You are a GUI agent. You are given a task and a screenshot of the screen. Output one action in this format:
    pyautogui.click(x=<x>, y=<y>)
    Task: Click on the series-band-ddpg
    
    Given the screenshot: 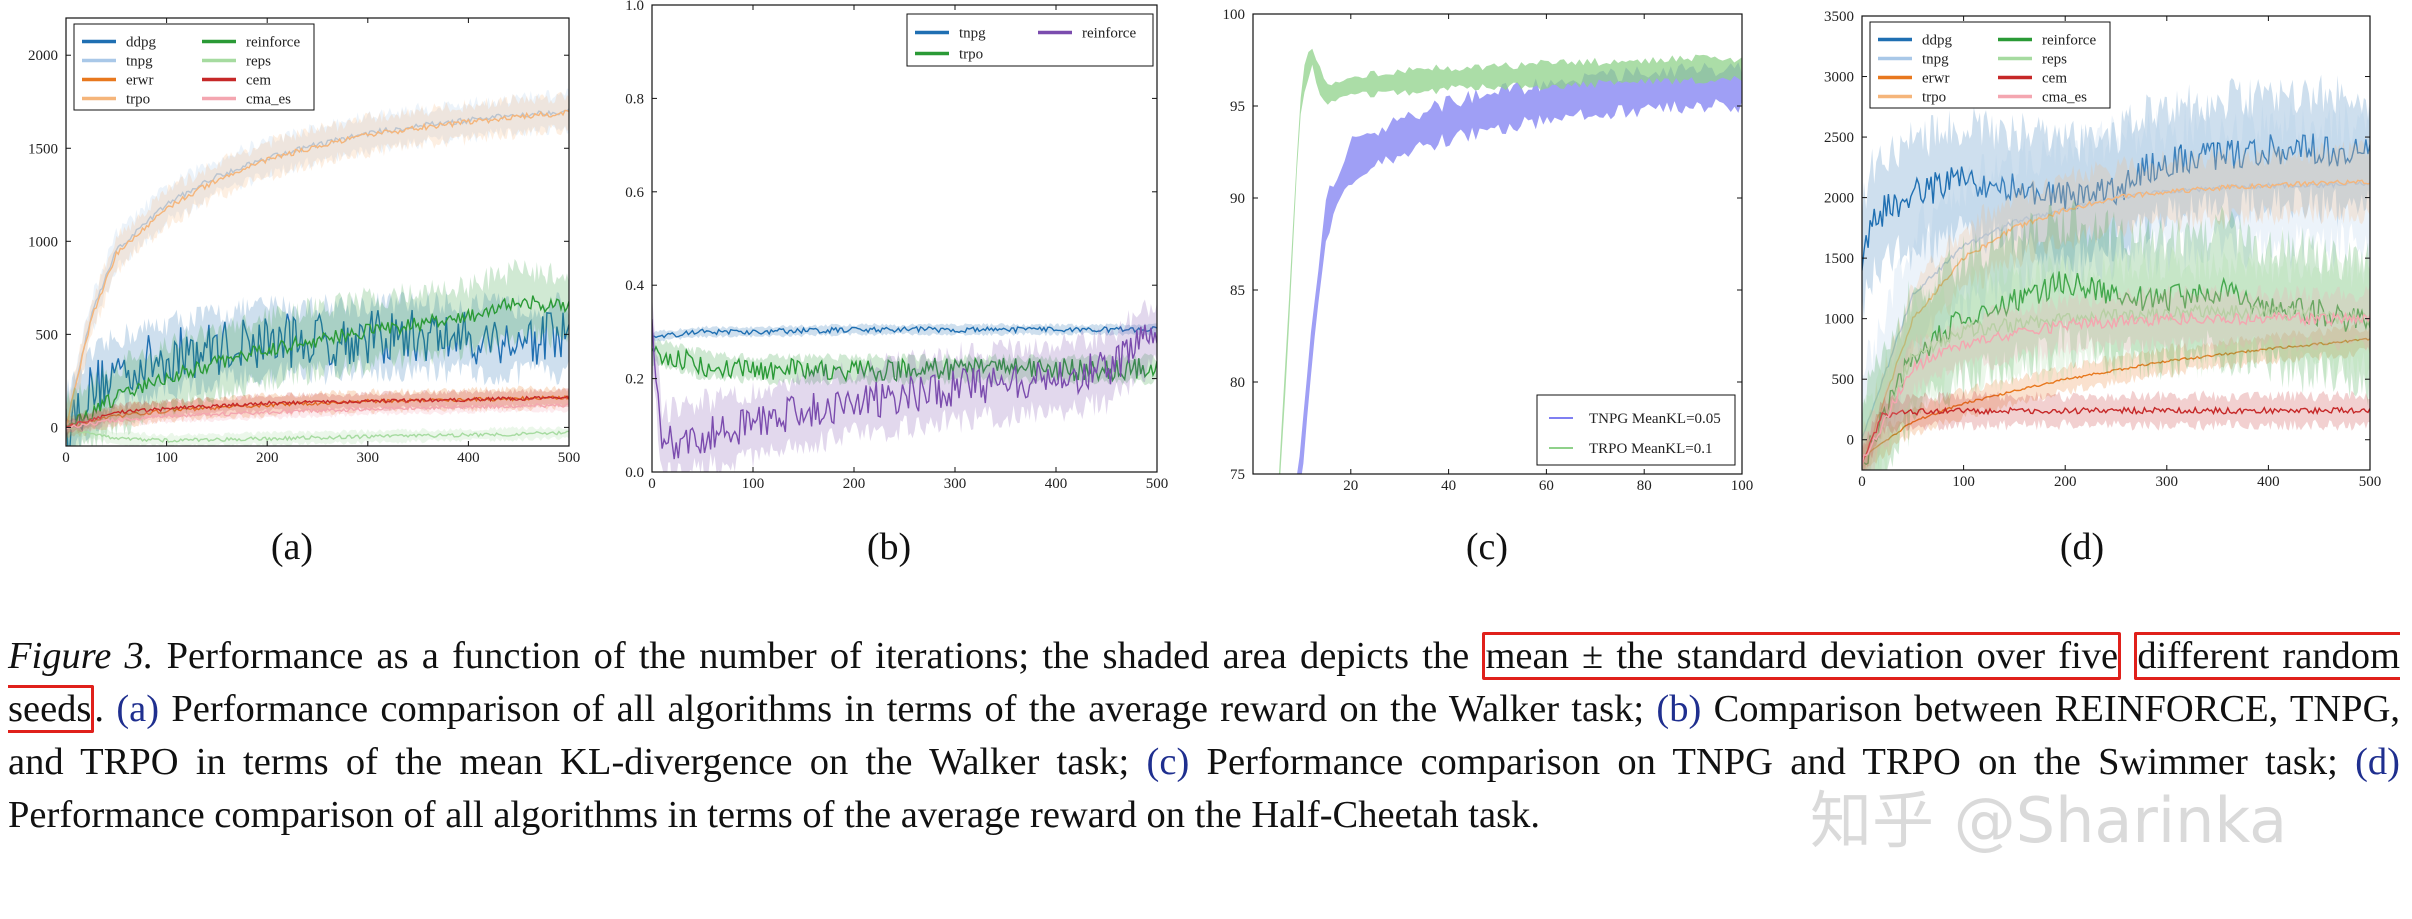 What is the action you would take?
    pyautogui.click(x=317, y=368)
    